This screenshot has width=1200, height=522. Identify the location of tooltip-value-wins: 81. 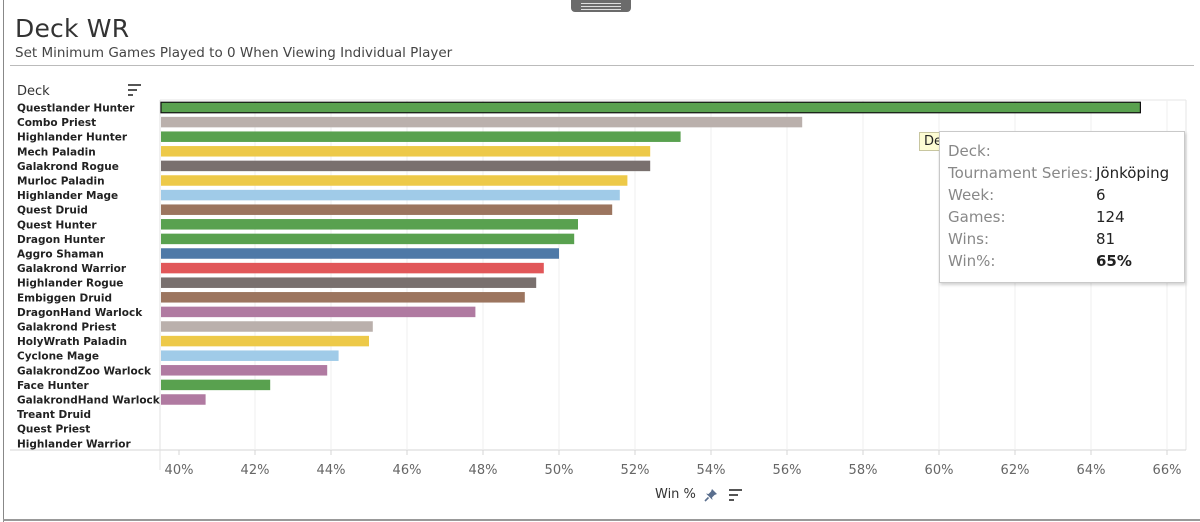
(1106, 239).